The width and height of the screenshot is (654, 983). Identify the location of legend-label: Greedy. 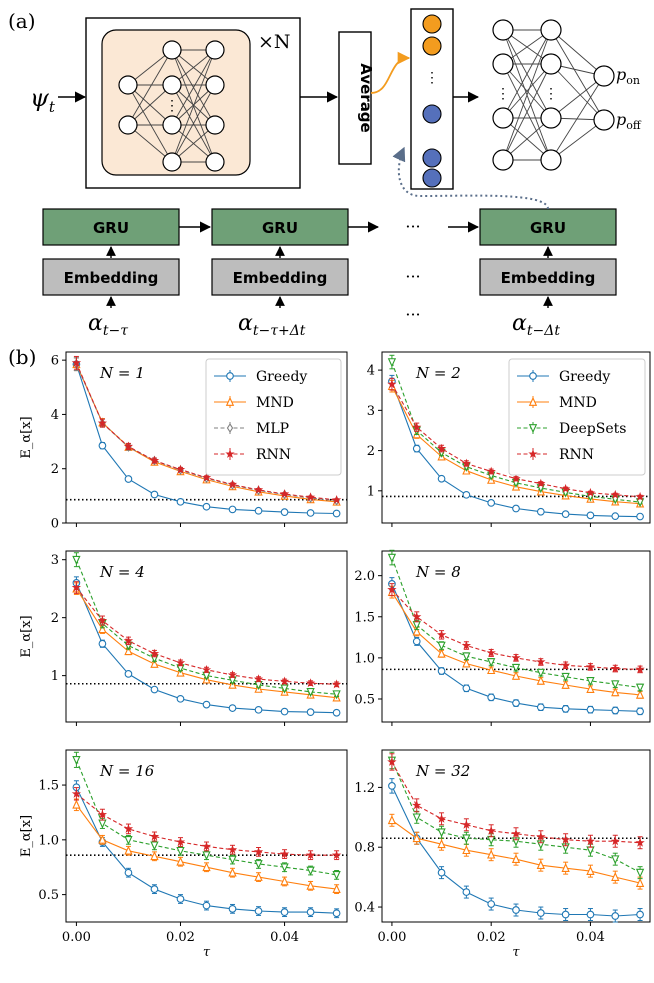
(584, 377).